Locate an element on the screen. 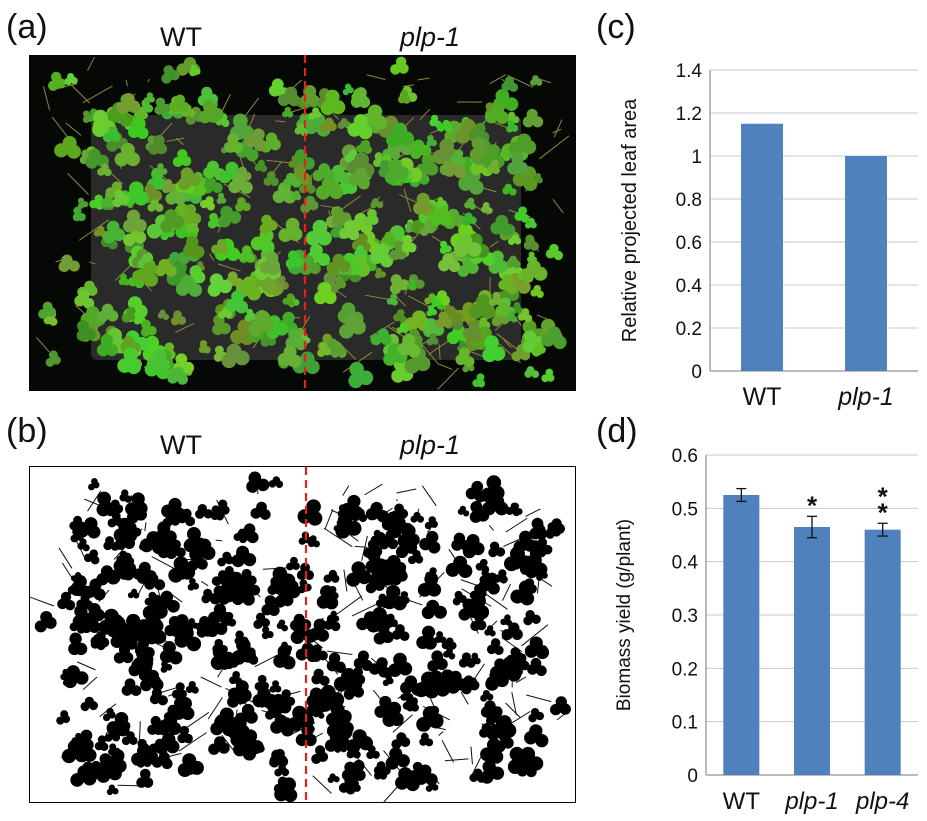 The height and width of the screenshot is (821, 927). y-axis-label: Relative projected leaf area is located at coordinates (630, 220).